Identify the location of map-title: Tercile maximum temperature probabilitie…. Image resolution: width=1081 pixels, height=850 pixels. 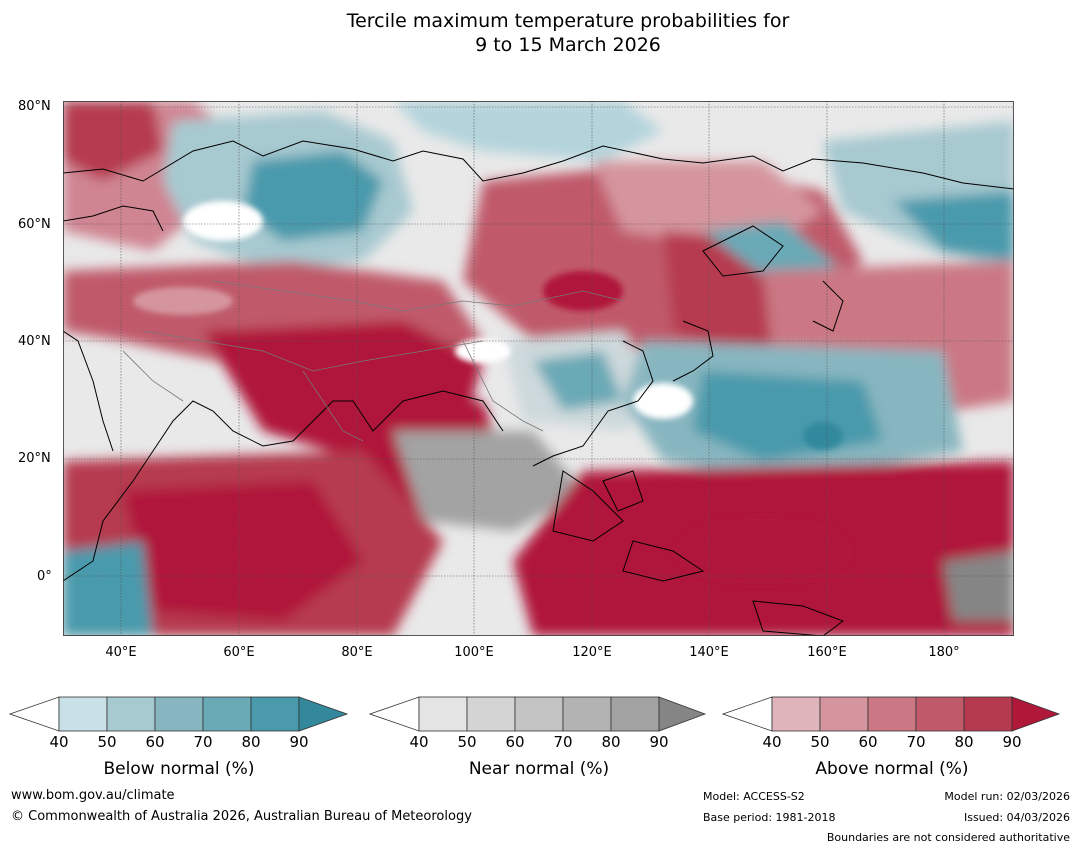
(540, 33).